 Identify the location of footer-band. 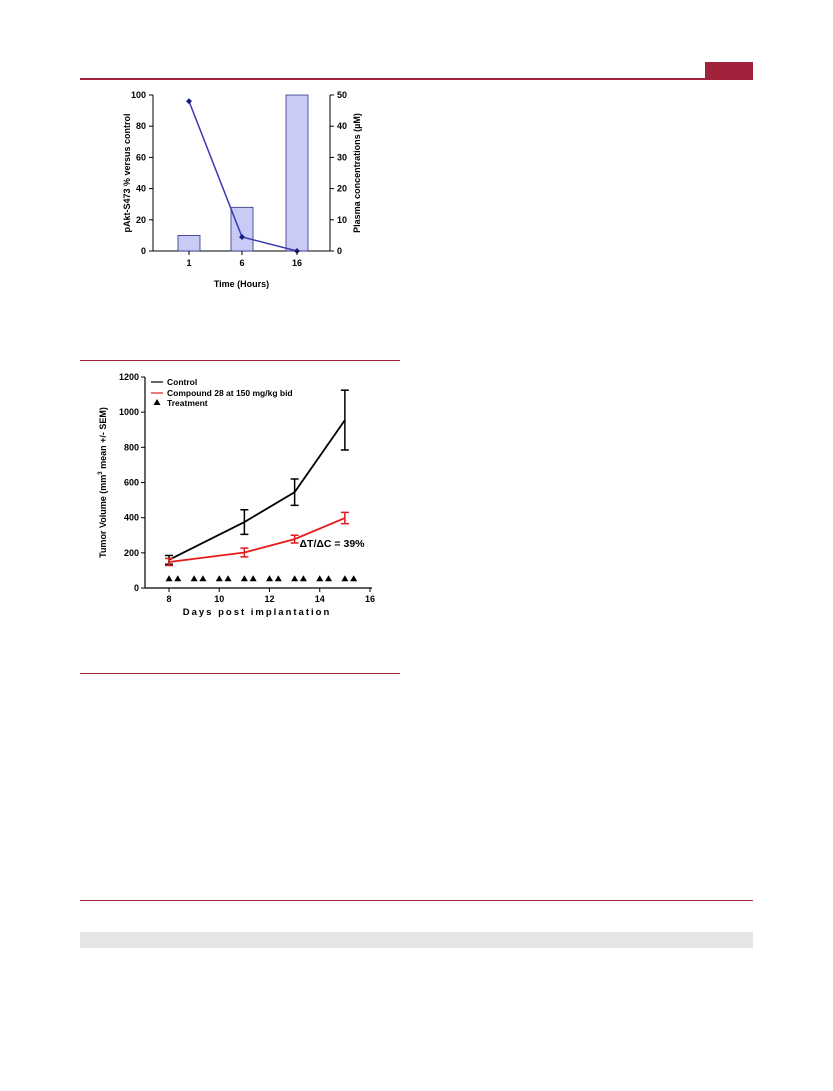
(416, 940).